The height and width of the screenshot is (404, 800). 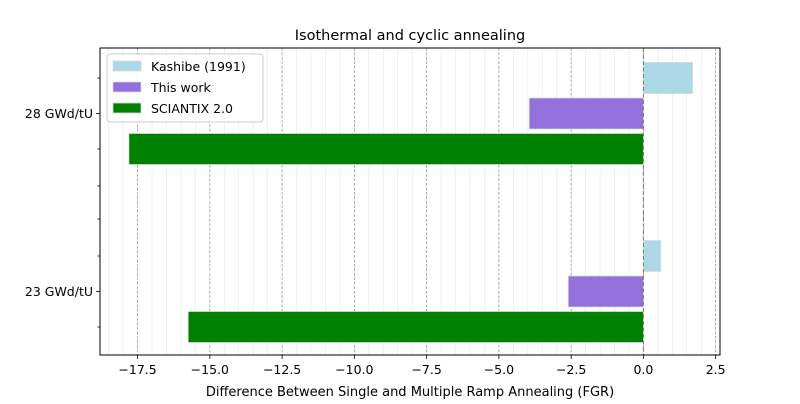 I want to click on legend-box, so click(x=185, y=88).